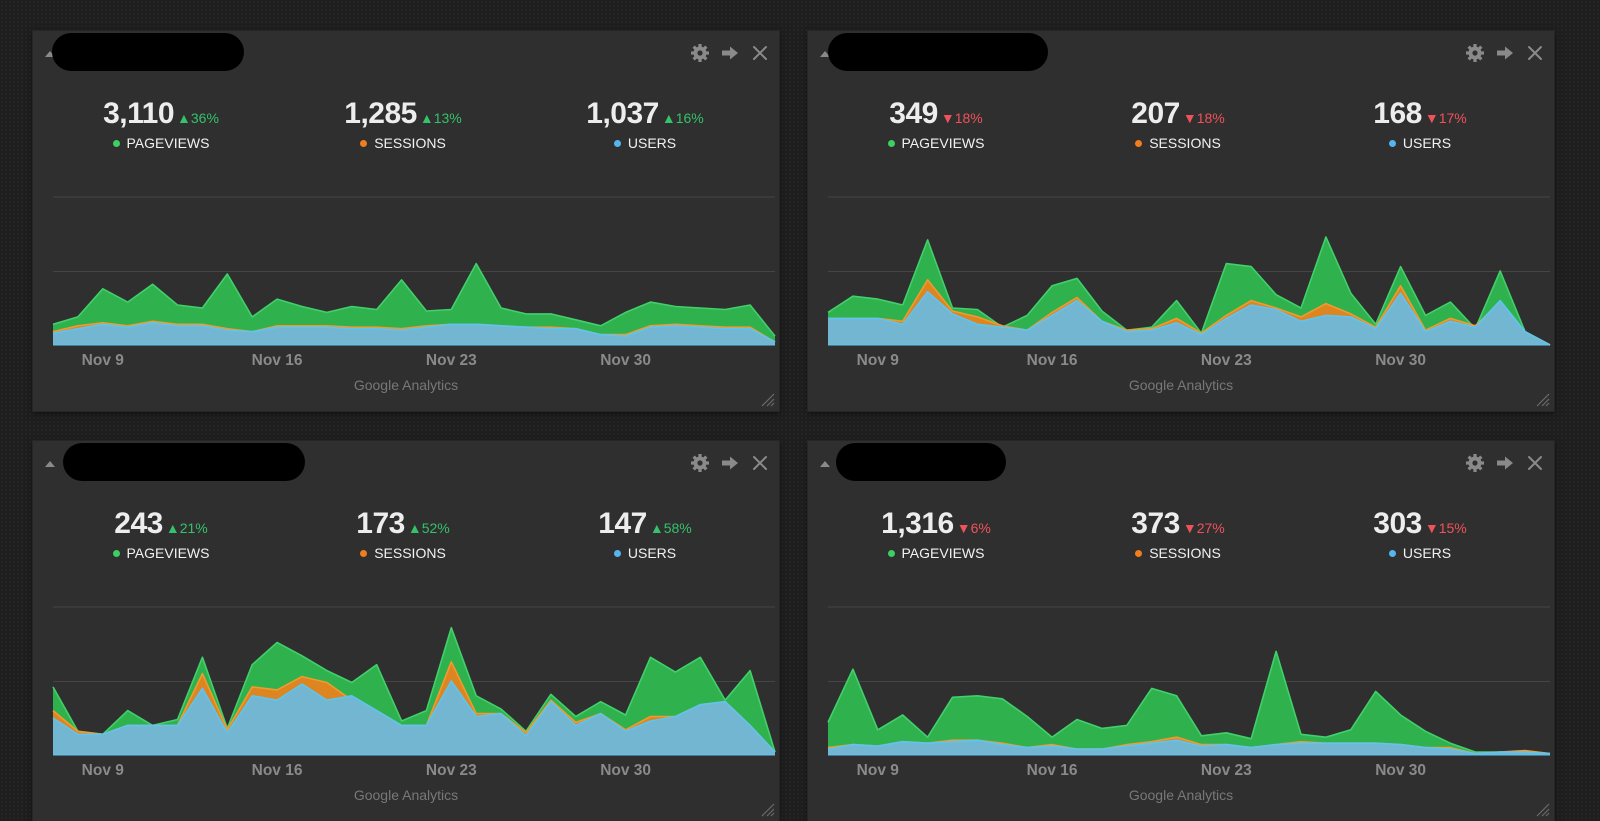  What do you see at coordinates (186, 528) in the screenshot?
I see `metric-change: ▲21%` at bounding box center [186, 528].